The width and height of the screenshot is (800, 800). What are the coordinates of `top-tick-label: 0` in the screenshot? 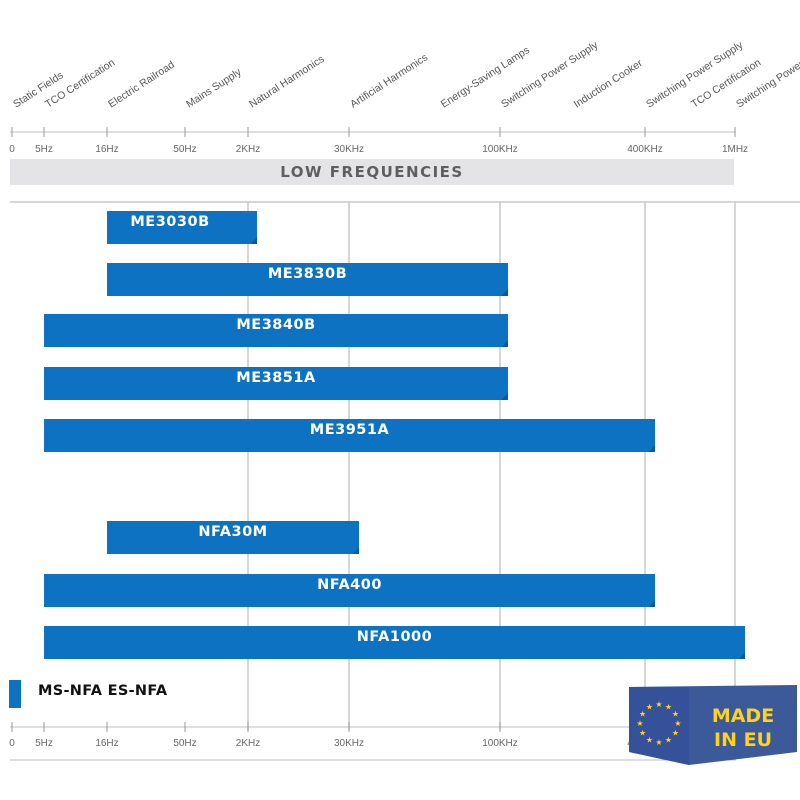 It's located at (12, 149).